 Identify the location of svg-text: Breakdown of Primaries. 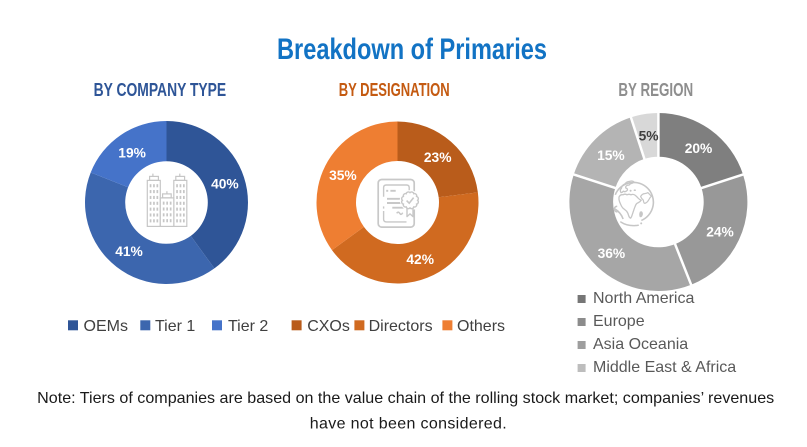
(412, 49).